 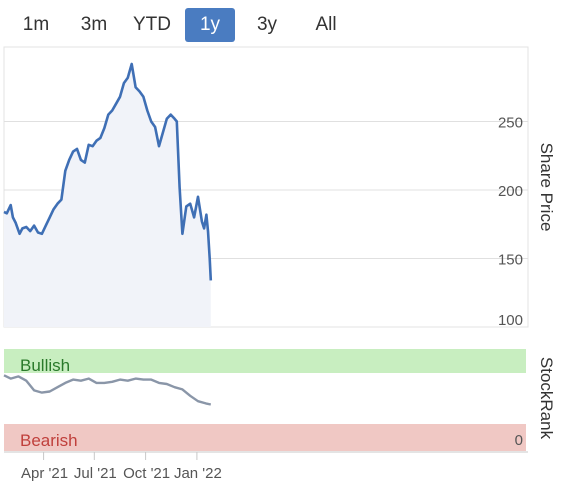 What do you see at coordinates (265, 437) in the screenshot?
I see `bearish-band` at bounding box center [265, 437].